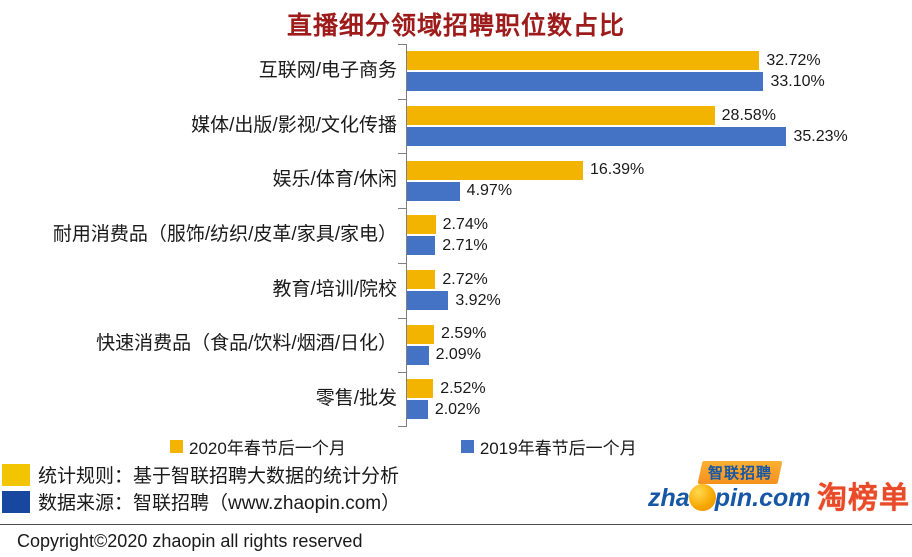 The height and width of the screenshot is (557, 912). I want to click on zhaopin-ribbon: 智联招聘, so click(740, 472).